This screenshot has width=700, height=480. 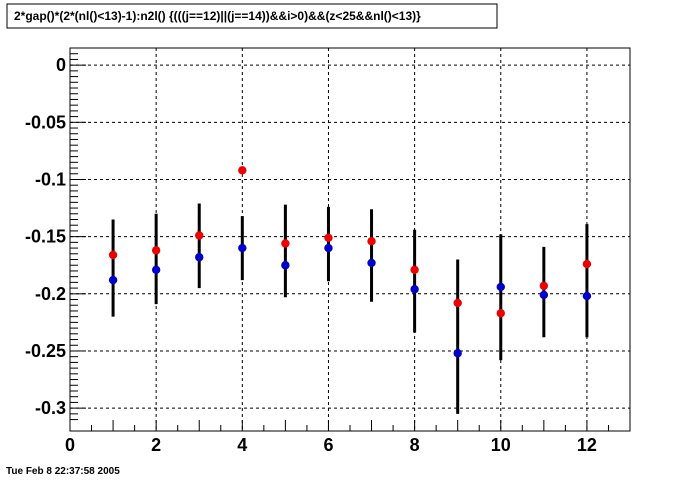 What do you see at coordinates (61, 65) in the screenshot?
I see `y-tick-label: 0` at bounding box center [61, 65].